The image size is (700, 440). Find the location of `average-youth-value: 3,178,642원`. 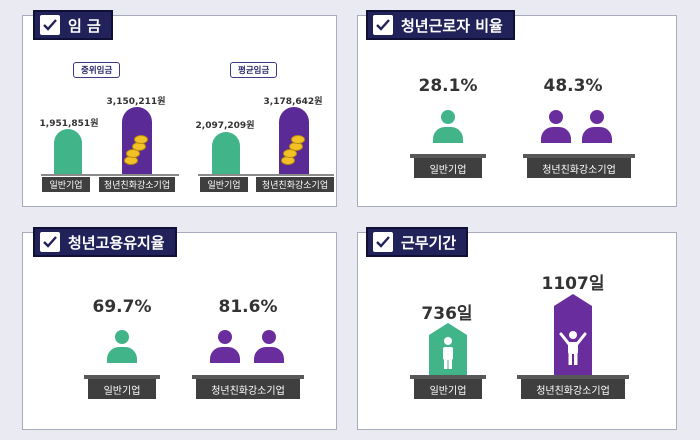

average-youth-value: 3,178,642원 is located at coordinates (293, 102).